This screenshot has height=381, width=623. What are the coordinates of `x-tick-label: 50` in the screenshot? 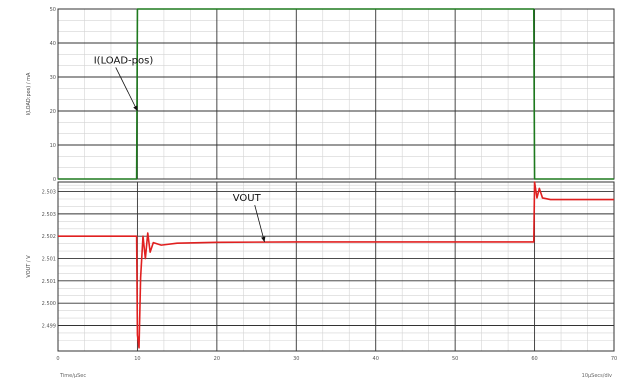 It's located at (455, 359).